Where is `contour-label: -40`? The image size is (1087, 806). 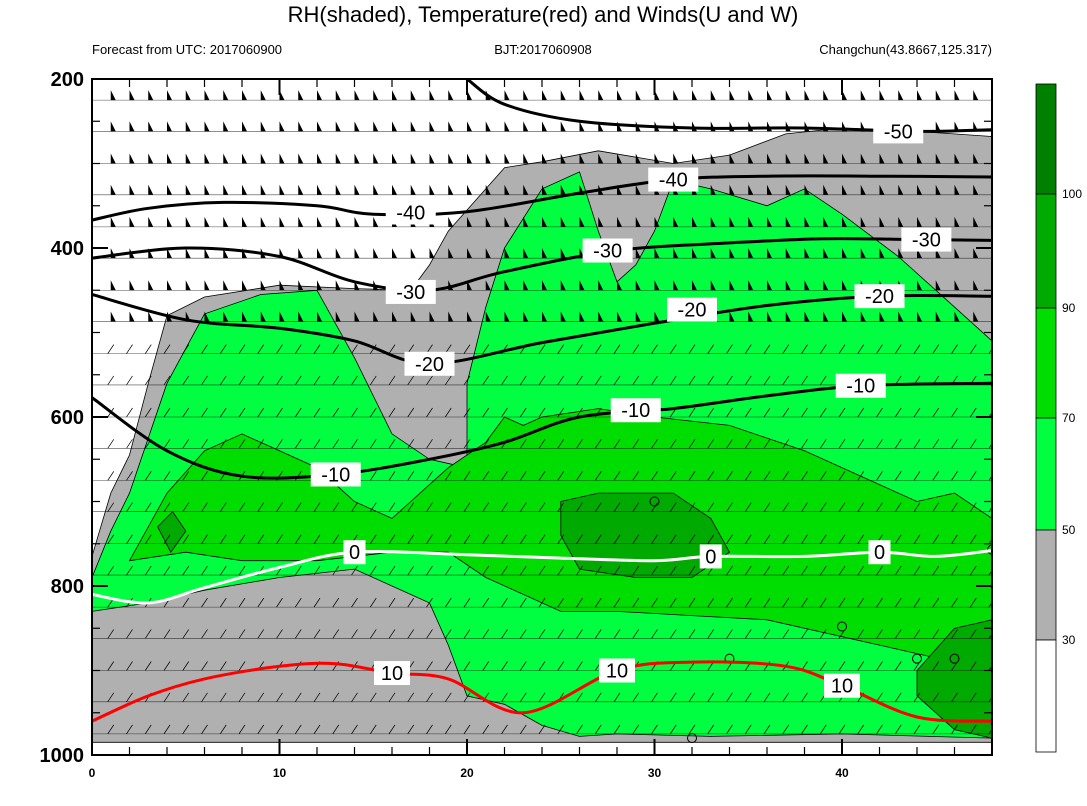 contour-label: -40 is located at coordinates (673, 181).